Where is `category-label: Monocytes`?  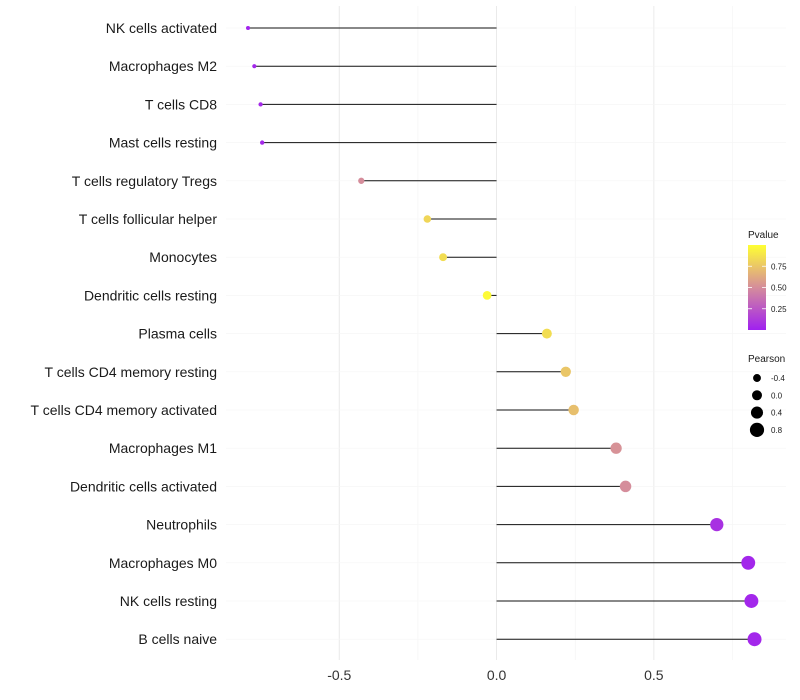 category-label: Monocytes is located at coordinates (183, 257).